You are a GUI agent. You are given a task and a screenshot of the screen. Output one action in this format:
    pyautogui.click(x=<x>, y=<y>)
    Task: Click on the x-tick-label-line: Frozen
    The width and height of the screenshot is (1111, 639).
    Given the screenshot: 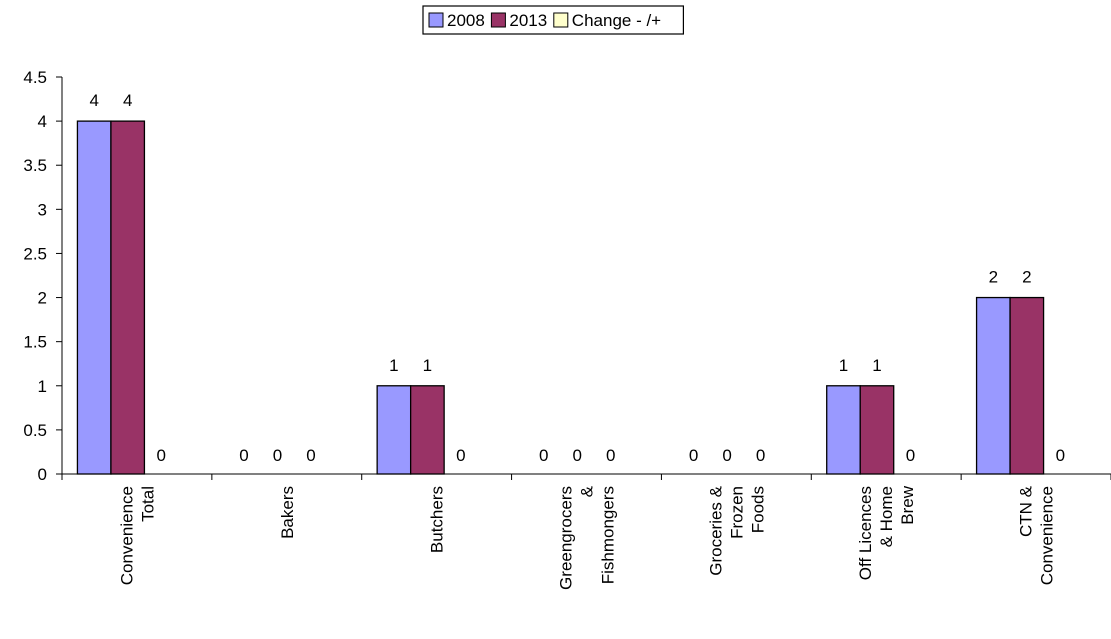 What is the action you would take?
    pyautogui.click(x=736, y=512)
    